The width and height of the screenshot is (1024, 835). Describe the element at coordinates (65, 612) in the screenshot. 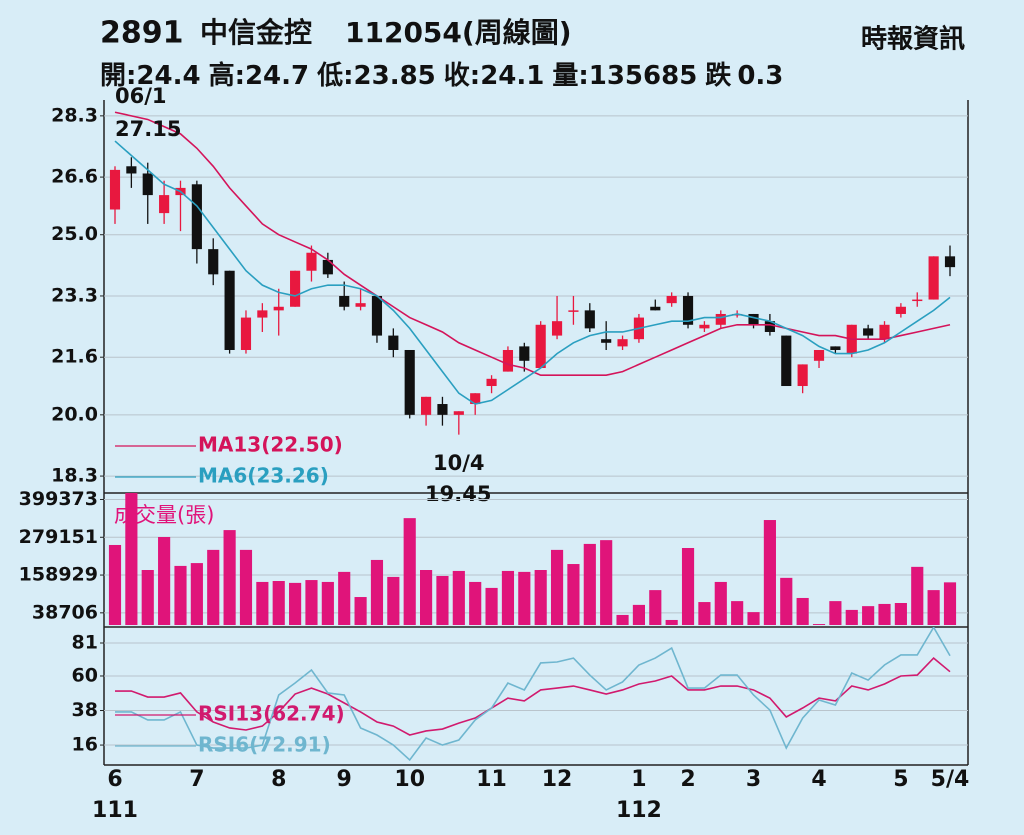

I see `y-tick-label: 38706` at that location.